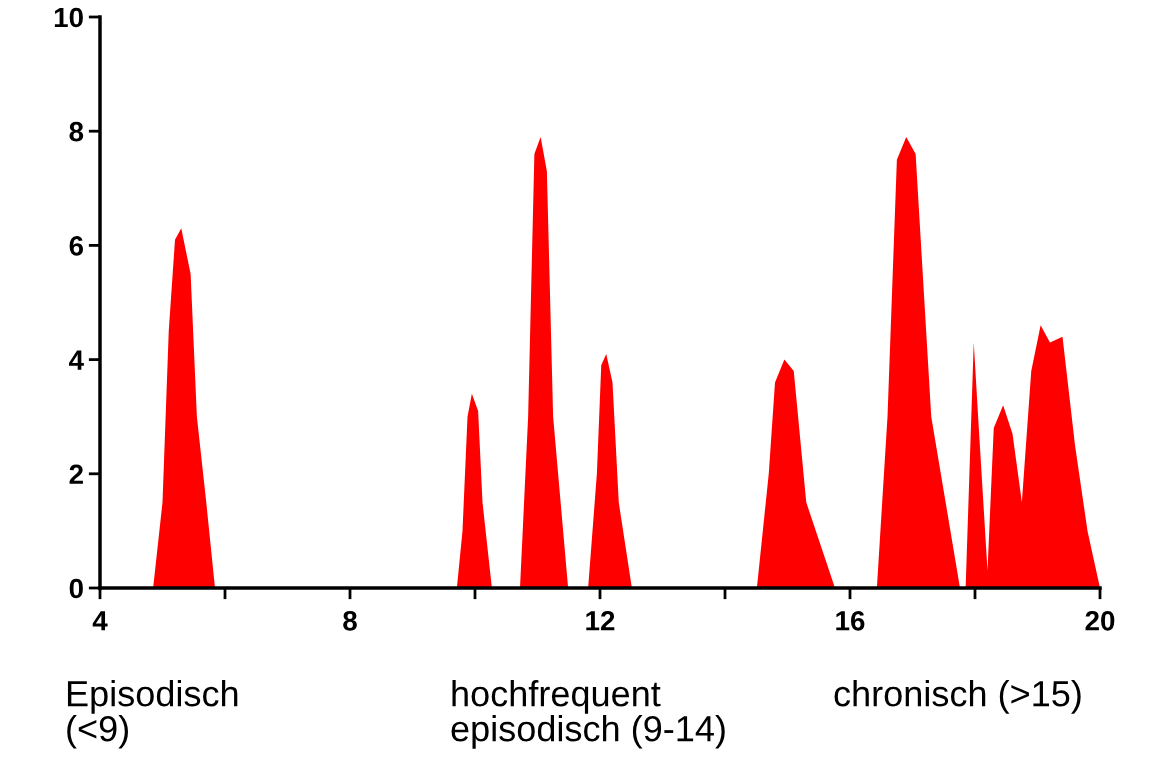 This screenshot has width=1175, height=781. What do you see at coordinates (76, 131) in the screenshot?
I see `y-tick-label: 8` at bounding box center [76, 131].